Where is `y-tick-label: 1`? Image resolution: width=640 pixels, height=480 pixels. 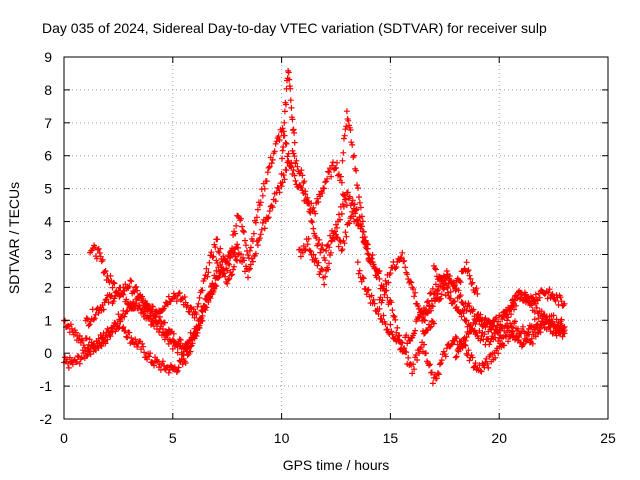 y-tick-label: 1 is located at coordinates (48, 320).